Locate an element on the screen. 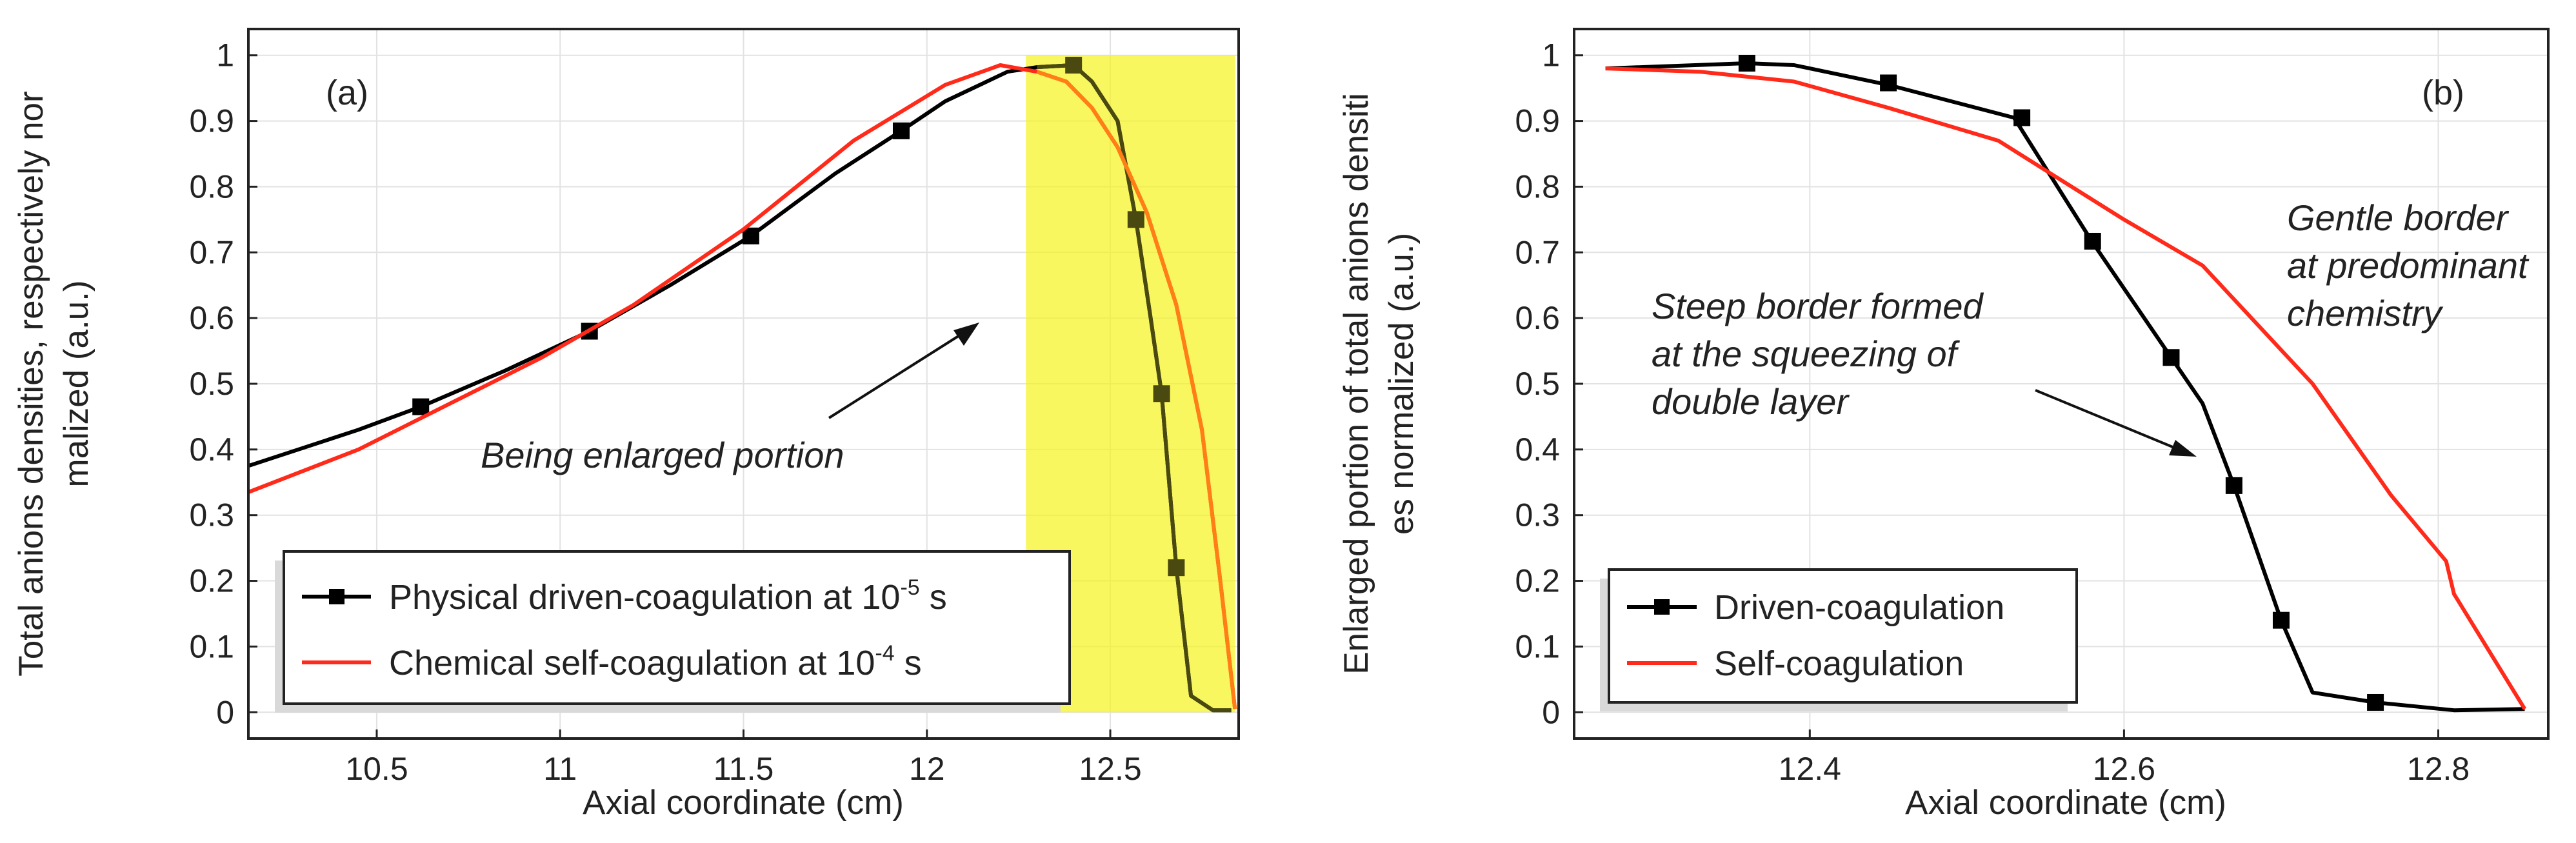 The image size is (2576, 843). panel-b-legend: Driven-coagulation Self-coagulation is located at coordinates (1839, 639).